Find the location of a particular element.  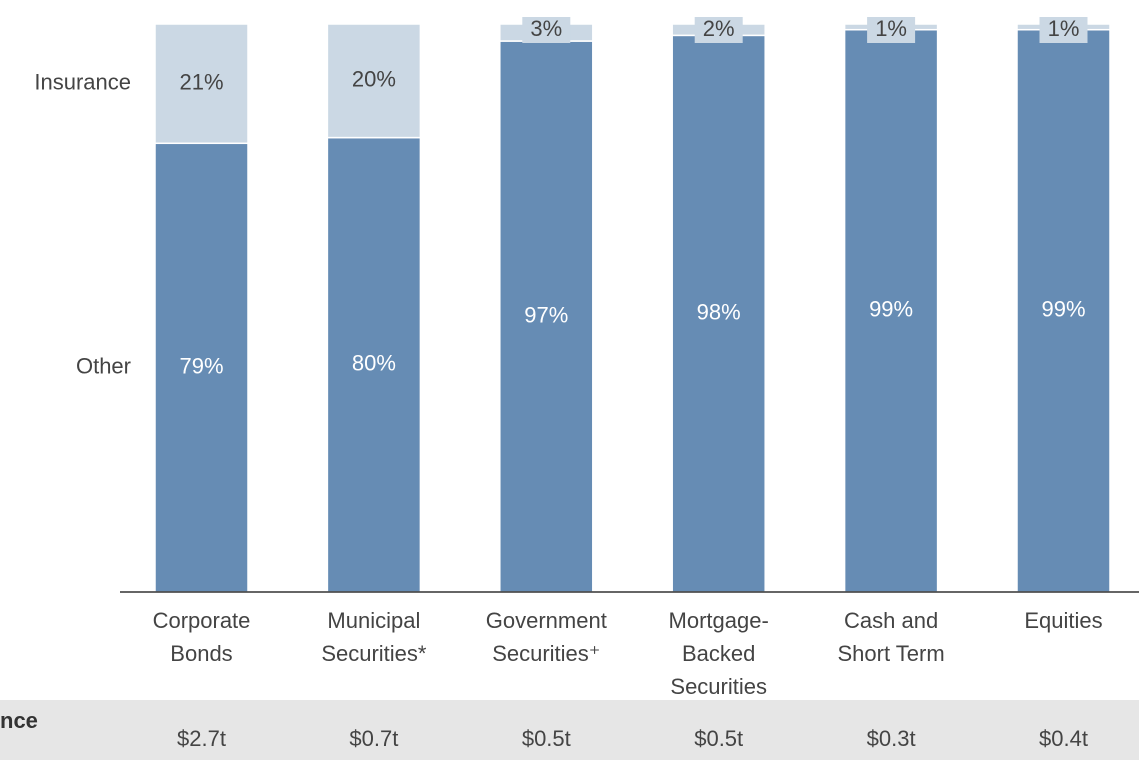

footer-value: $0.7t is located at coordinates (373, 738).